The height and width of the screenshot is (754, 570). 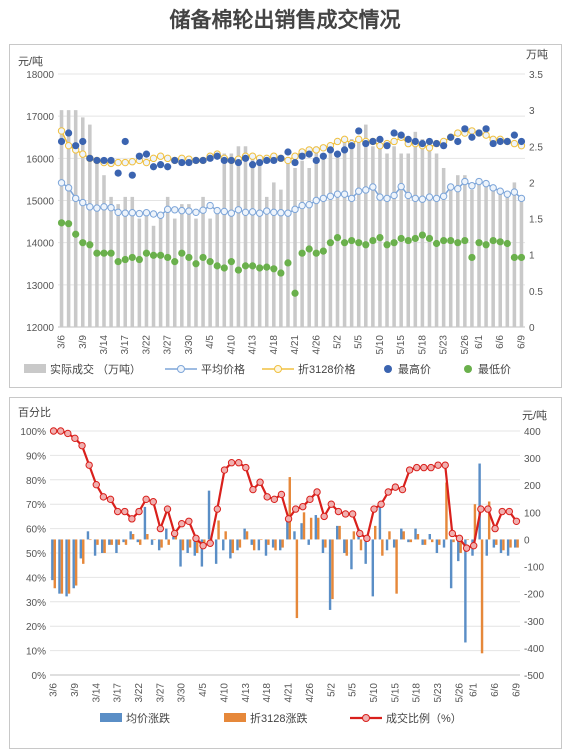 What do you see at coordinates (40, 75) in the screenshot?
I see `left-tick-label: 18000` at bounding box center [40, 75].